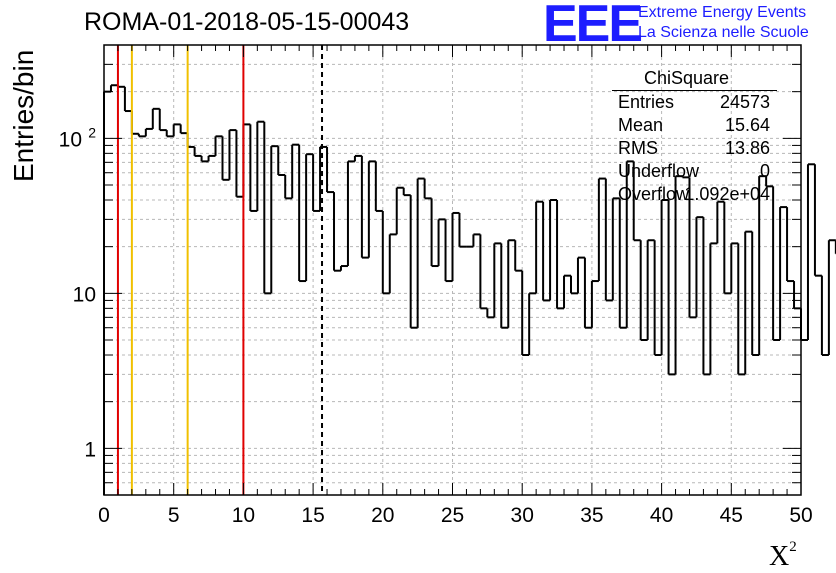 The width and height of the screenshot is (836, 573). What do you see at coordinates (722, 12) in the screenshot?
I see `logo-caption-line1: Extreme Energy Events` at bounding box center [722, 12].